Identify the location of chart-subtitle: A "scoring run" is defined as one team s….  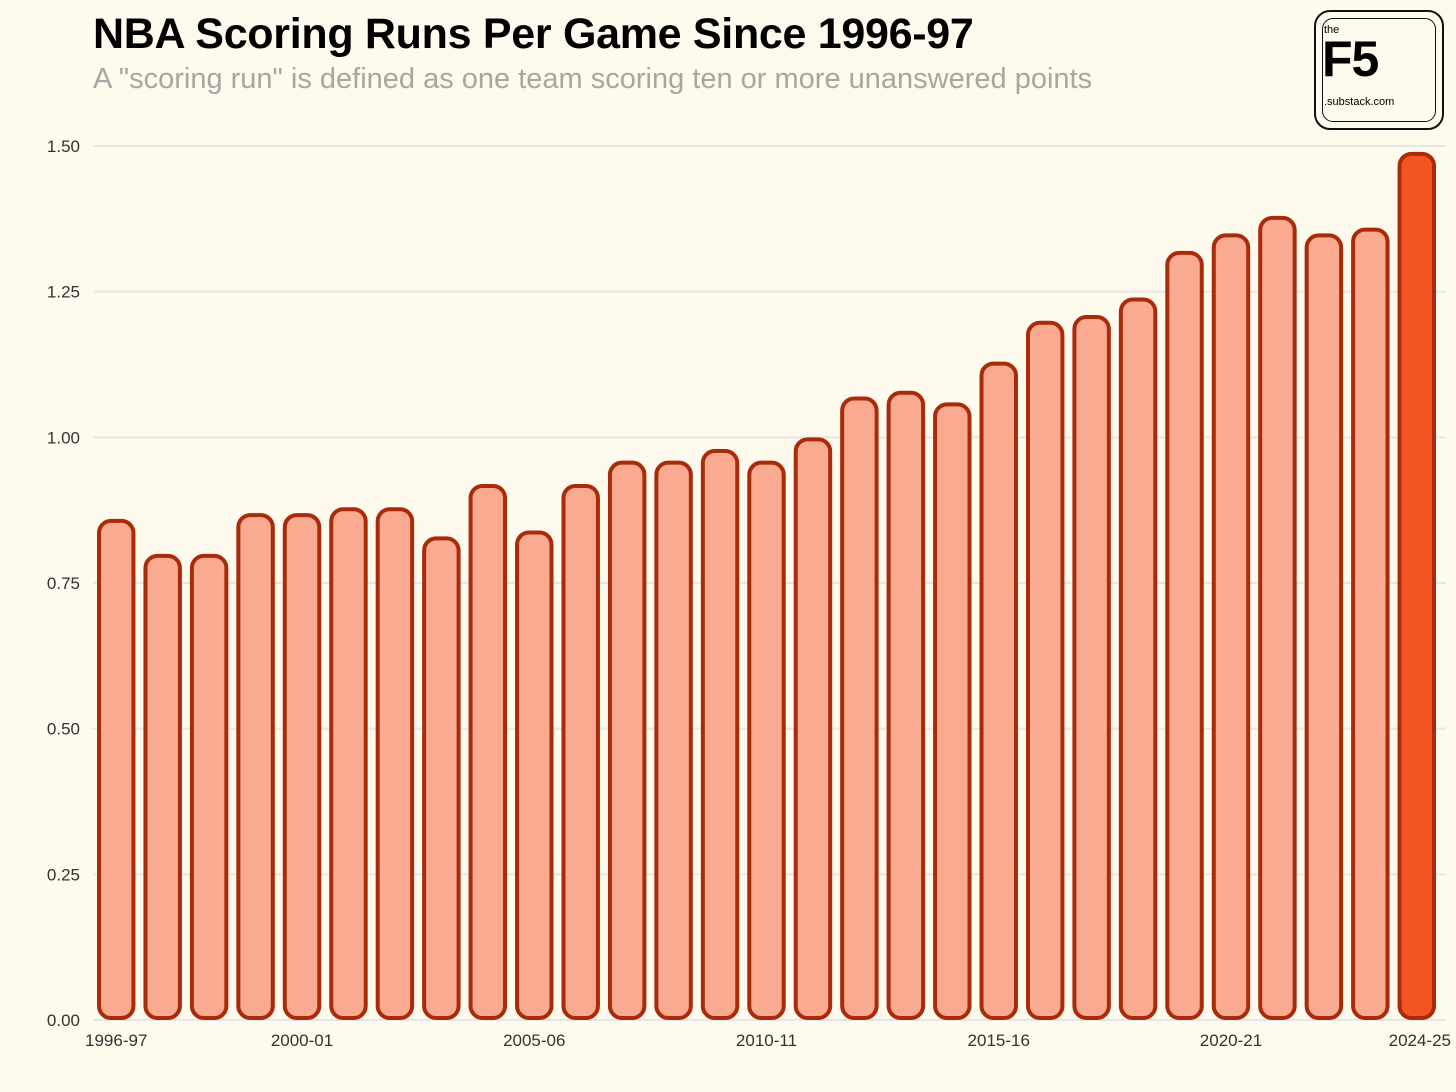
(593, 79).